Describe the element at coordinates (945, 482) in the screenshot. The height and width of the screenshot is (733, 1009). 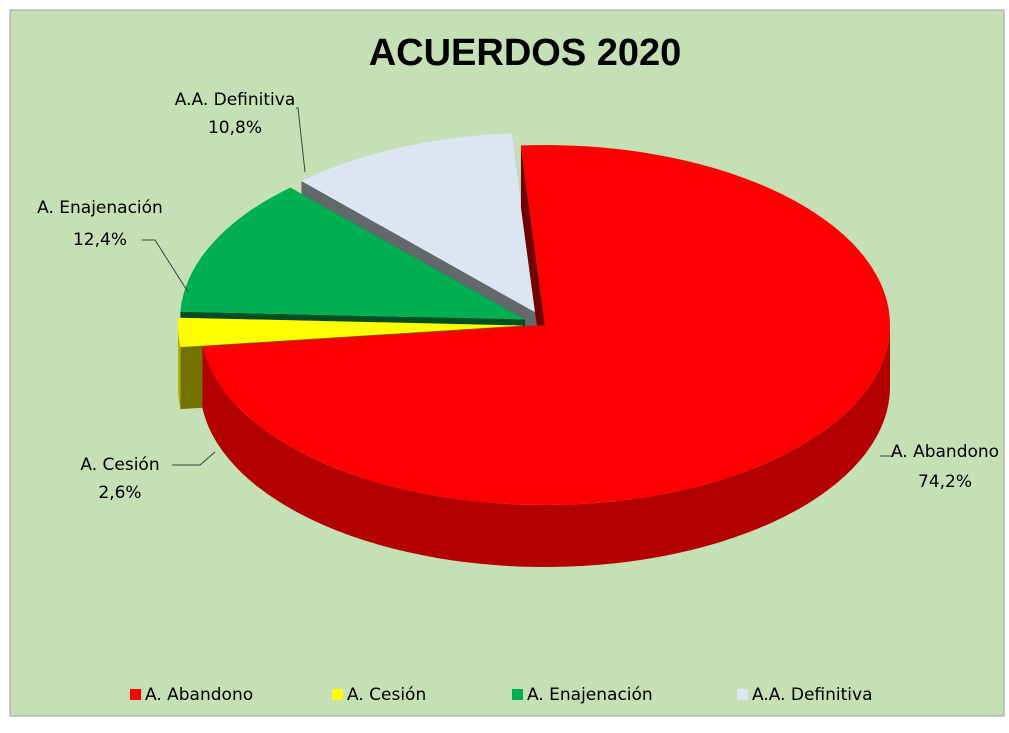
I see `data-label-value: 74,2%` at that location.